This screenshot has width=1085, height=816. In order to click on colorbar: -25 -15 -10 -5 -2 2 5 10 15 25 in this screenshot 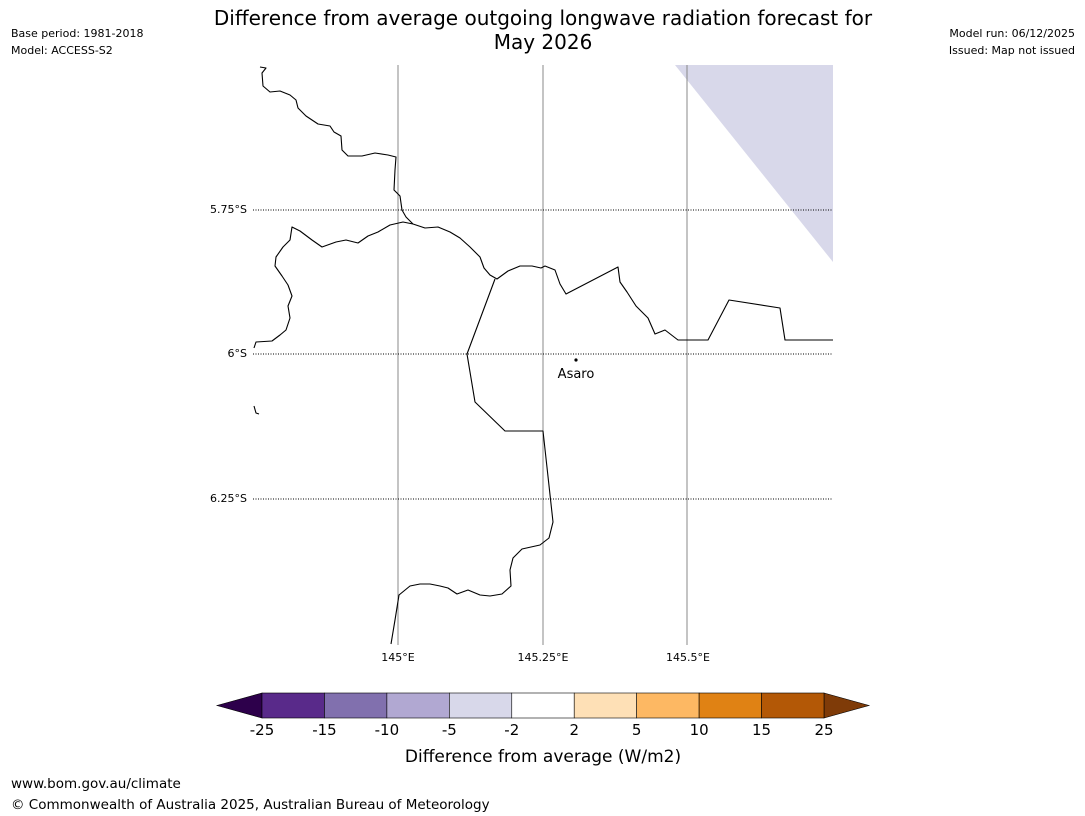, I will do `click(543, 715)`.